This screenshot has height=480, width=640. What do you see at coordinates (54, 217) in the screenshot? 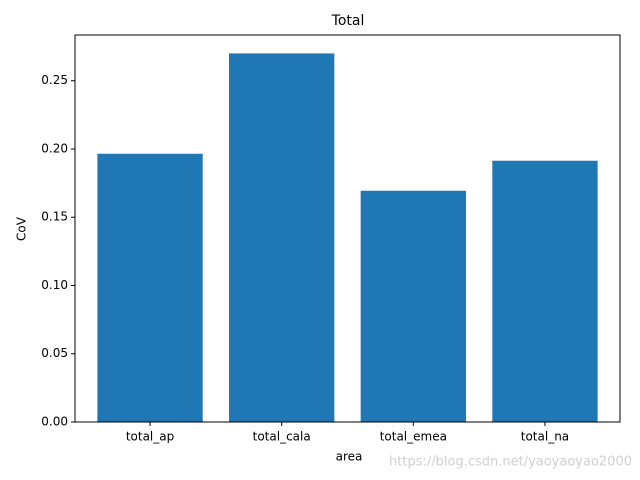
I see `y-tick-label: 0.15` at bounding box center [54, 217].